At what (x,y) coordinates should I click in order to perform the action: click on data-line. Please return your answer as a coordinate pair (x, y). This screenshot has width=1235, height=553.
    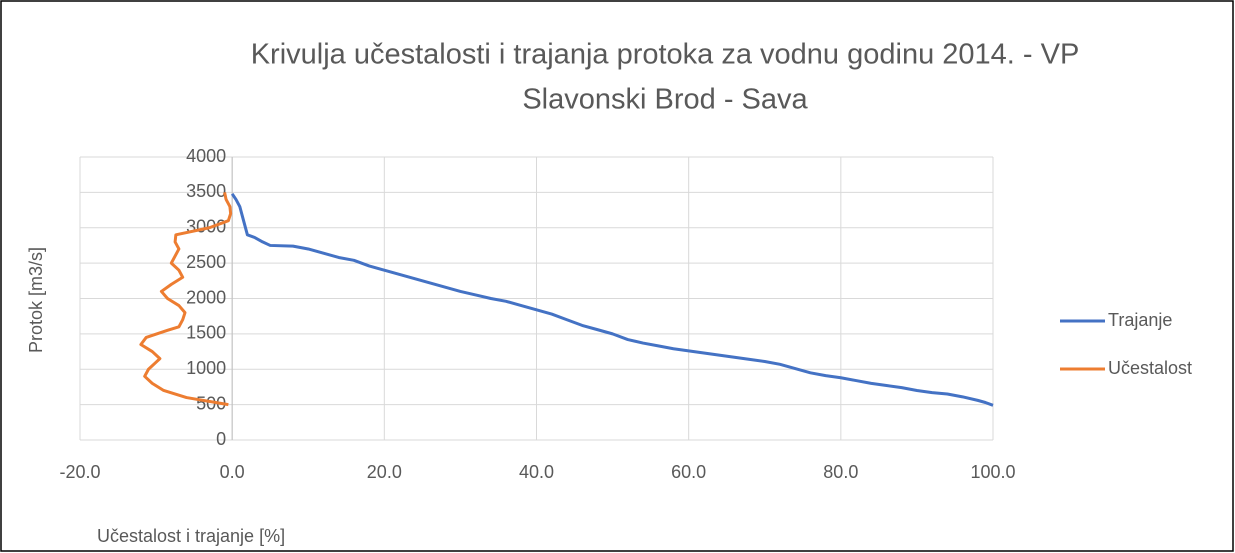
    Looking at the image, I should click on (186, 299).